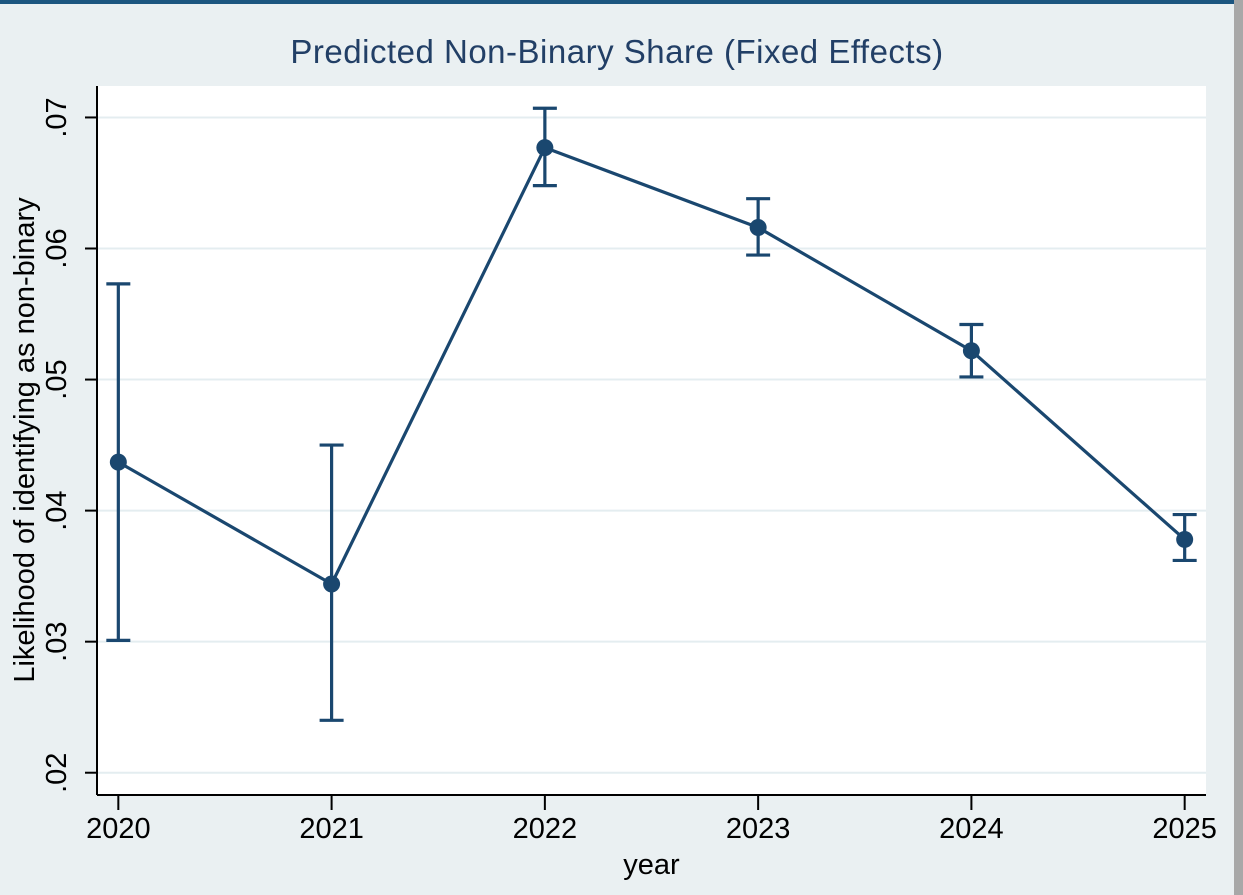 The image size is (1243, 895). Describe the element at coordinates (1184, 829) in the screenshot. I see `x-tick-label: 2025` at that location.